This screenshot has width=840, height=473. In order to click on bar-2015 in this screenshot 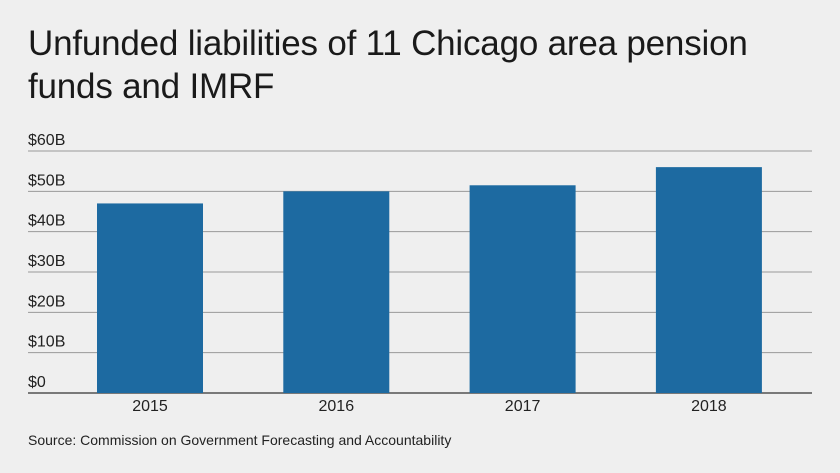, I will do `click(150, 298)`.